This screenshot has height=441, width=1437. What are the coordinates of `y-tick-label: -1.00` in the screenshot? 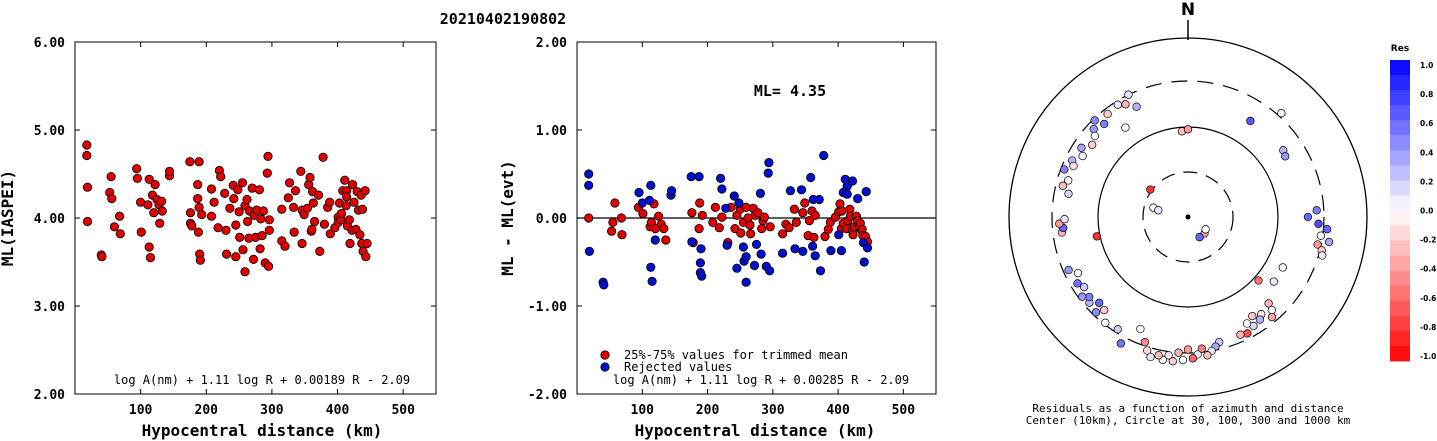 It's located at (547, 307).